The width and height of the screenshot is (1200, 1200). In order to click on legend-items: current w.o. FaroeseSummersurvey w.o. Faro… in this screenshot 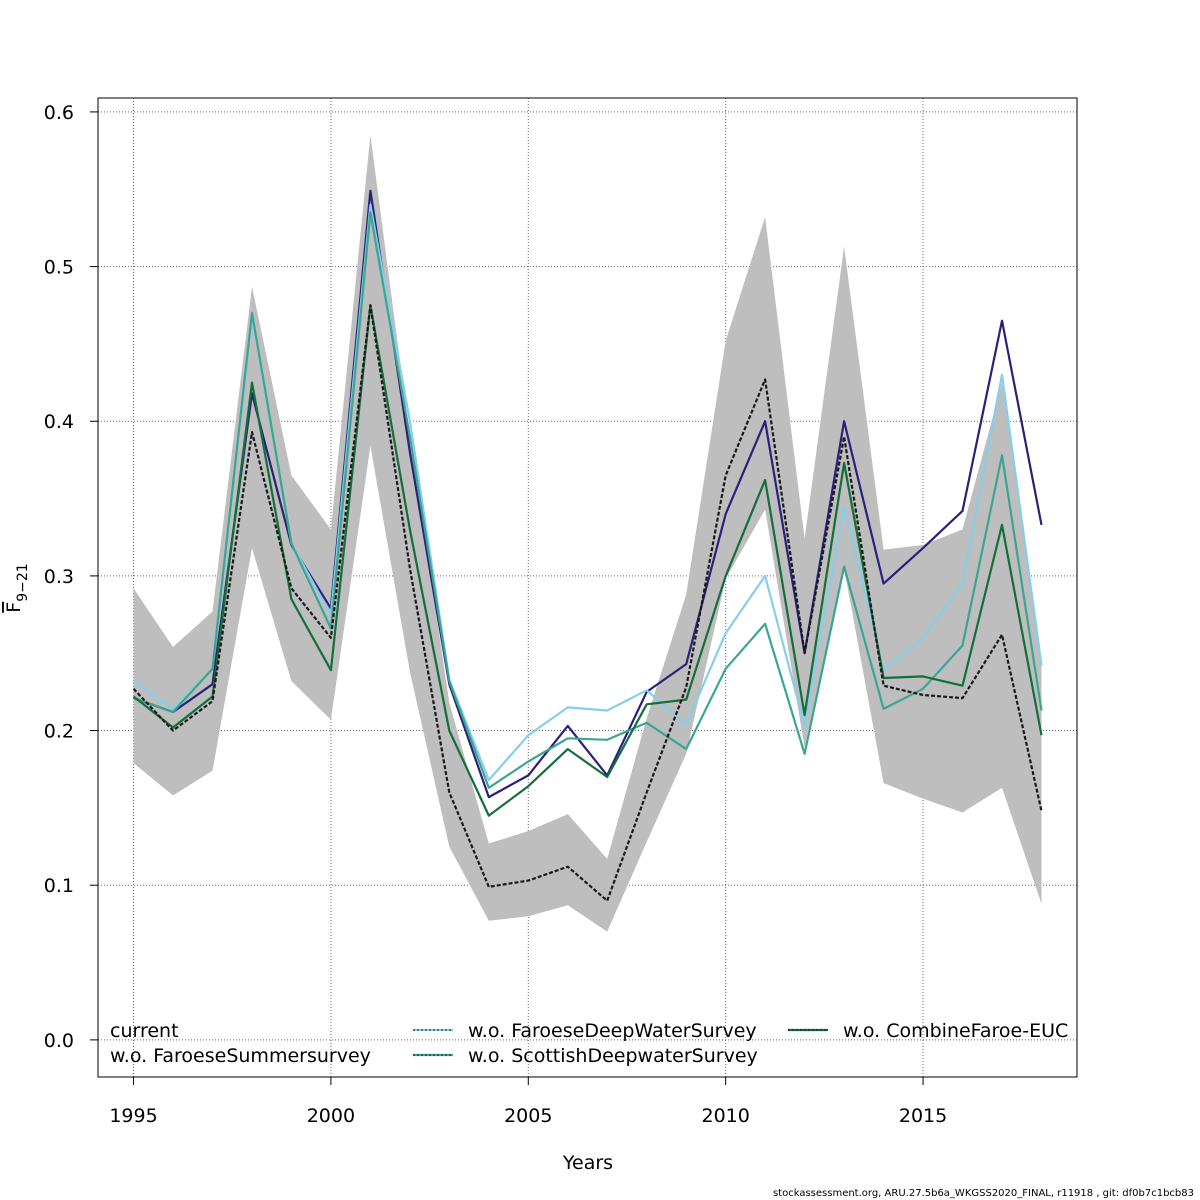, I will do `click(589, 1043)`.